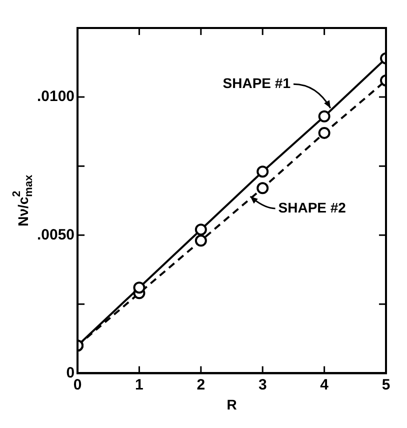 The image size is (407, 428). I want to click on y-tick-label: .0050, so click(55, 235).